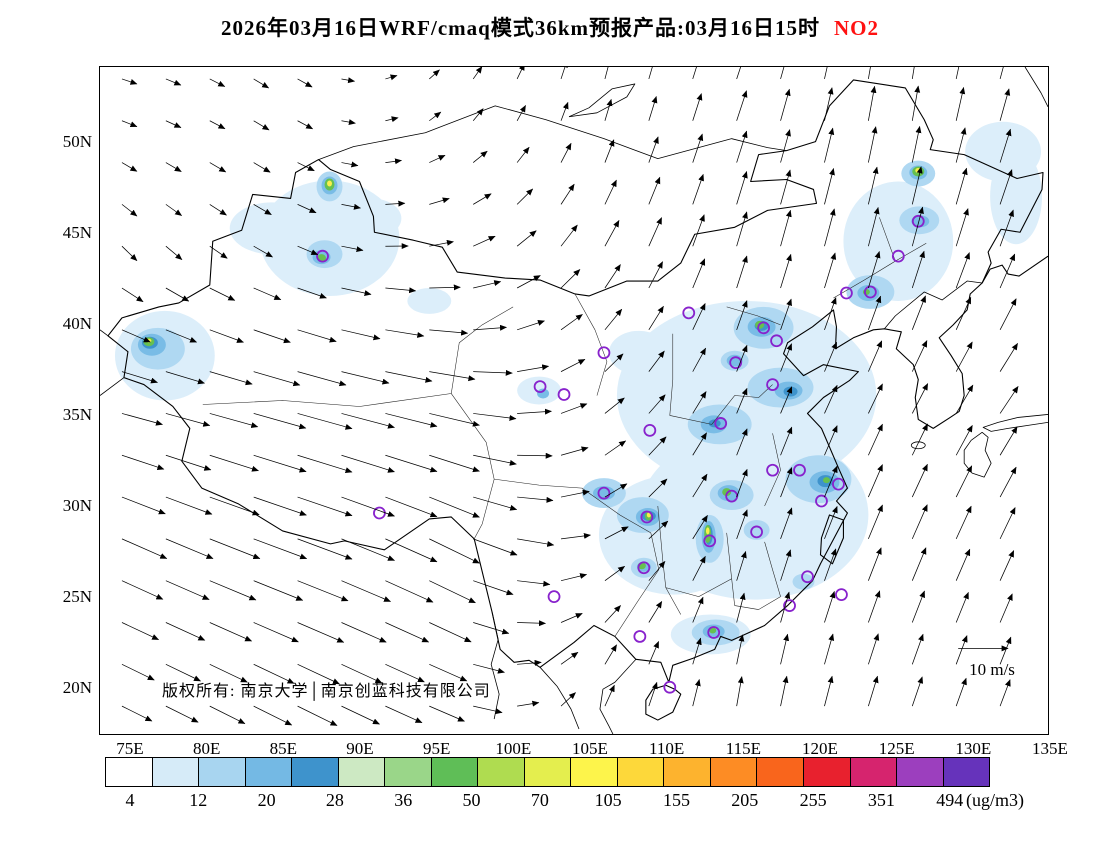 The width and height of the screenshot is (1100, 850). Describe the element at coordinates (1050, 748) in the screenshot. I see `lon-tick-label: 135E` at that location.